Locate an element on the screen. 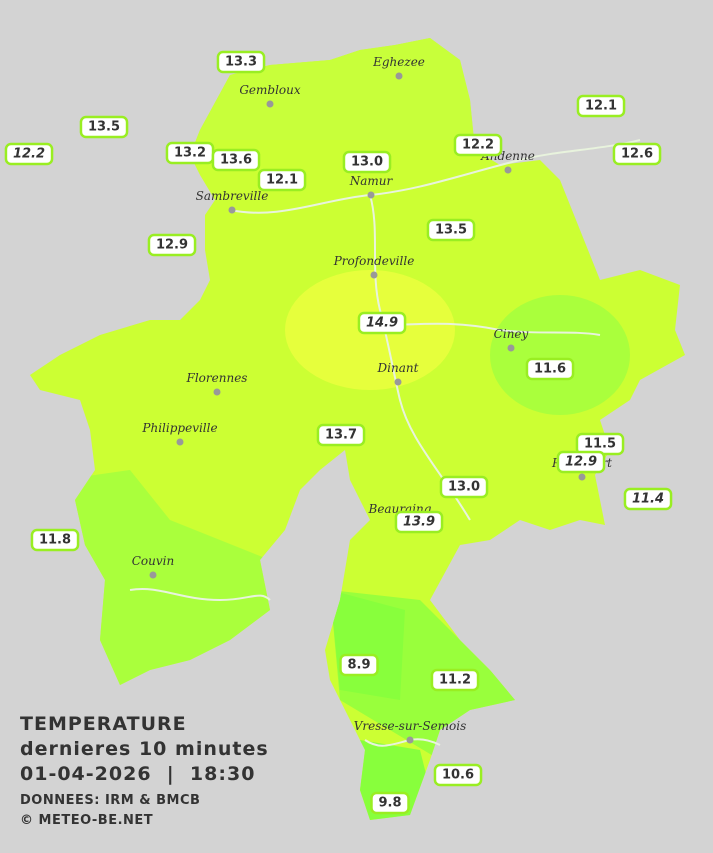 The width and height of the screenshot is (713, 853). station-value: 11.4 is located at coordinates (648, 499).